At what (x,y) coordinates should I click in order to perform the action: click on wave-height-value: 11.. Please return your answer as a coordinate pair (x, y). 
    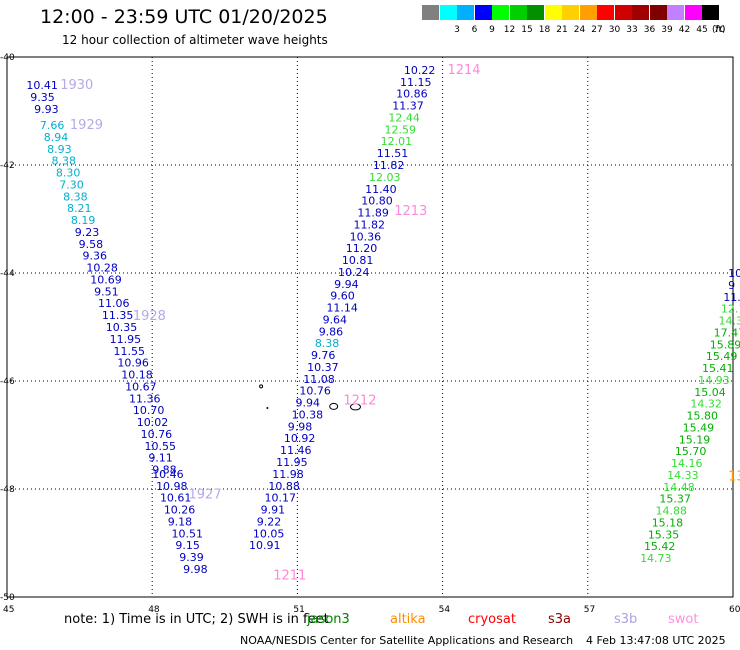
    Looking at the image, I should click on (731, 297).